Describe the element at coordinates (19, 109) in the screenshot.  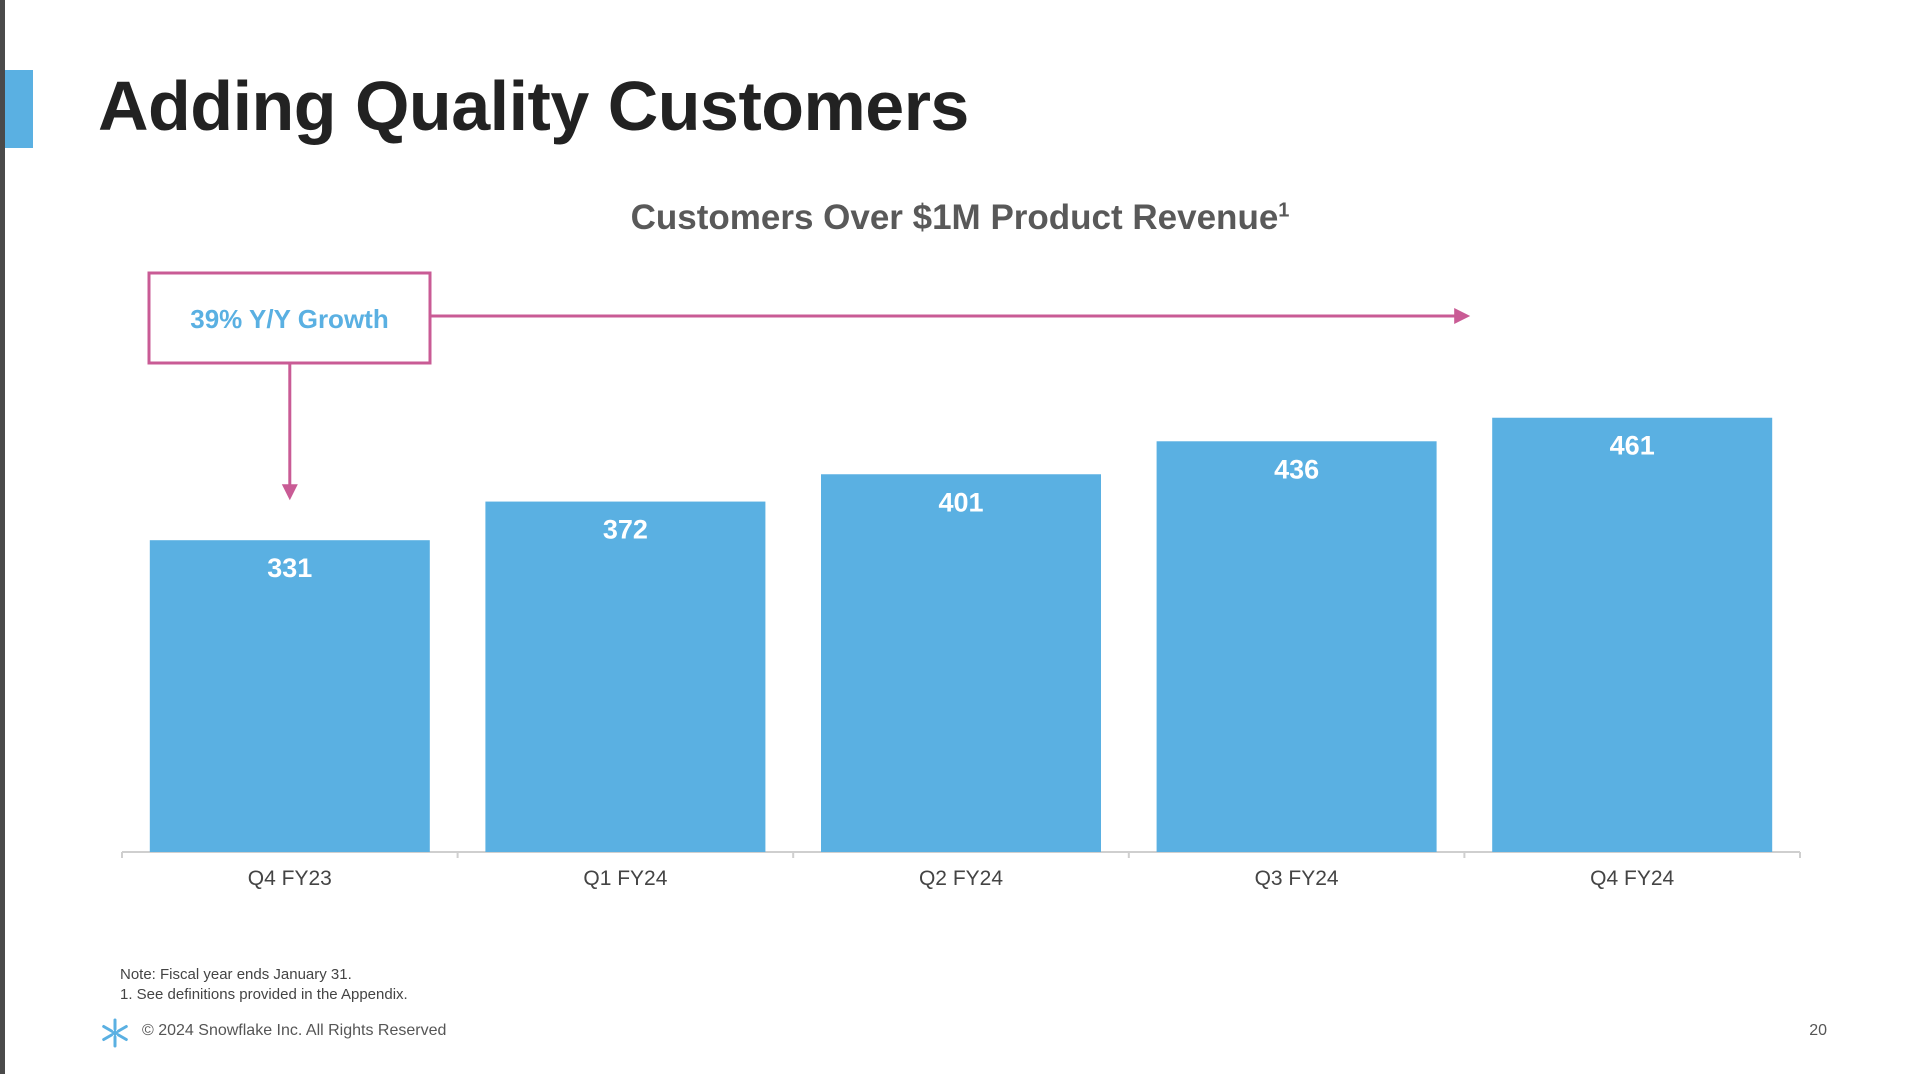
I see `title-accent-bar` at that location.